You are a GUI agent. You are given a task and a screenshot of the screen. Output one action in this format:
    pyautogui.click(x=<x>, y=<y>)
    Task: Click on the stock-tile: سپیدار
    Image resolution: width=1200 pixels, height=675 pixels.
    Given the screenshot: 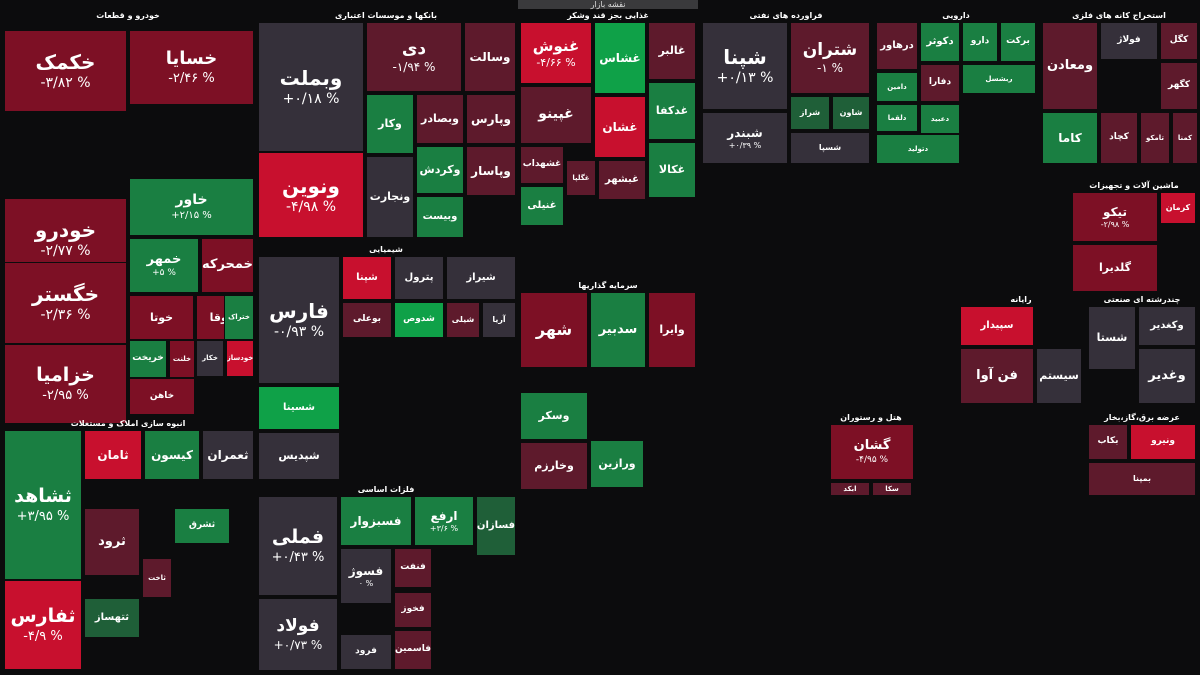 What is the action you would take?
    pyautogui.click(x=997, y=326)
    